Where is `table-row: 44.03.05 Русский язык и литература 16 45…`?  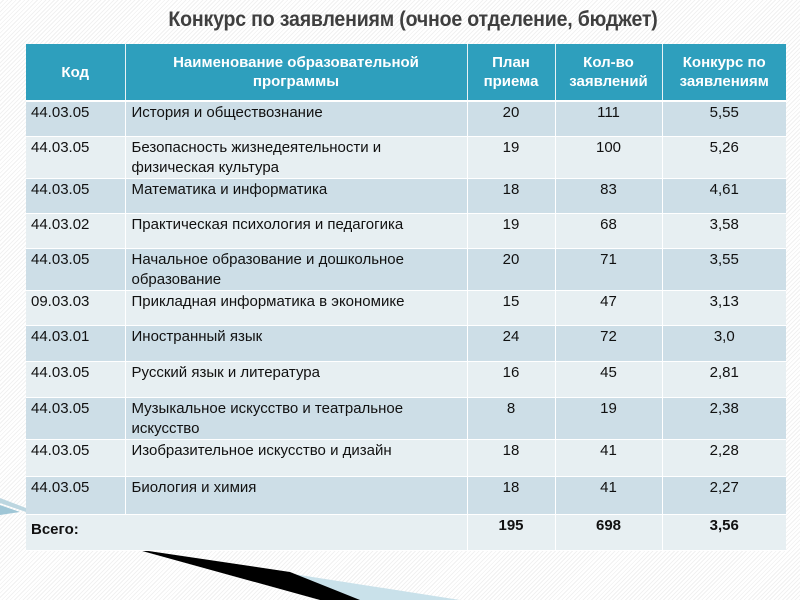 table-row: 44.03.05 Русский язык и литература 16 45… is located at coordinates (406, 379).